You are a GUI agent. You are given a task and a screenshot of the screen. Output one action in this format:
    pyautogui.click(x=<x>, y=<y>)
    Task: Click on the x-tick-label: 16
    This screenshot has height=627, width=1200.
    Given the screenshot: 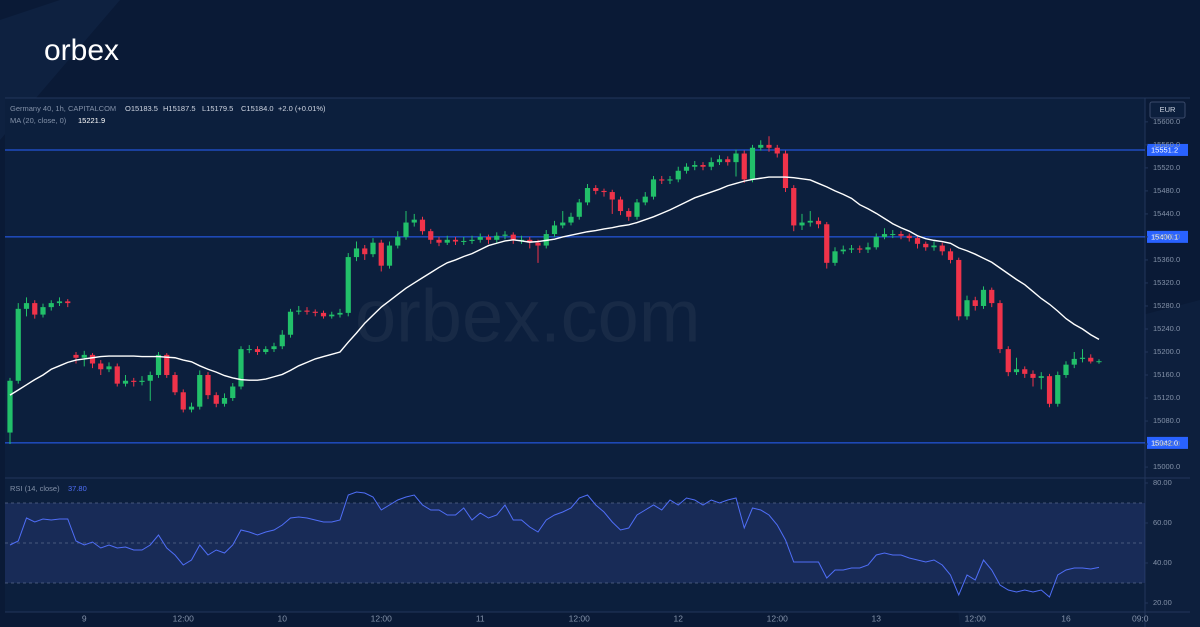 What is the action you would take?
    pyautogui.click(x=1066, y=618)
    